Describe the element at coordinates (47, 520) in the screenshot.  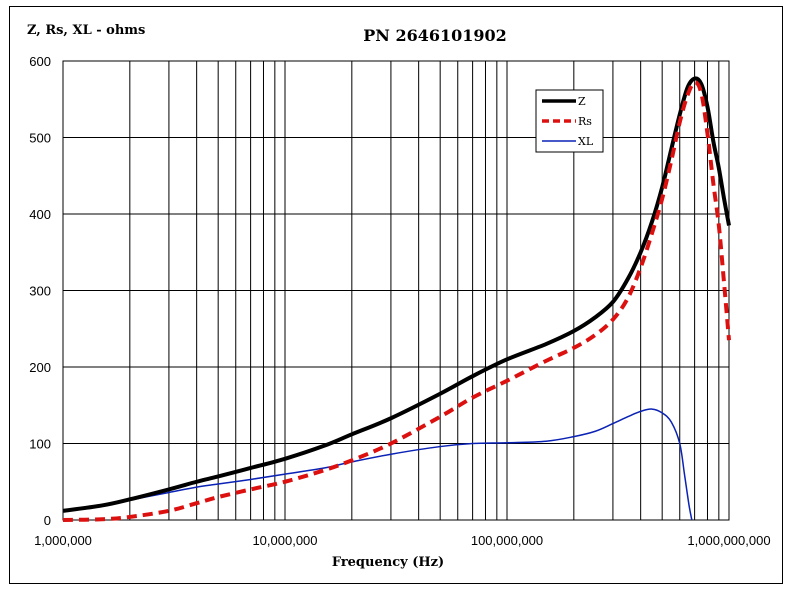
I see `y-tick-label: 0` at that location.